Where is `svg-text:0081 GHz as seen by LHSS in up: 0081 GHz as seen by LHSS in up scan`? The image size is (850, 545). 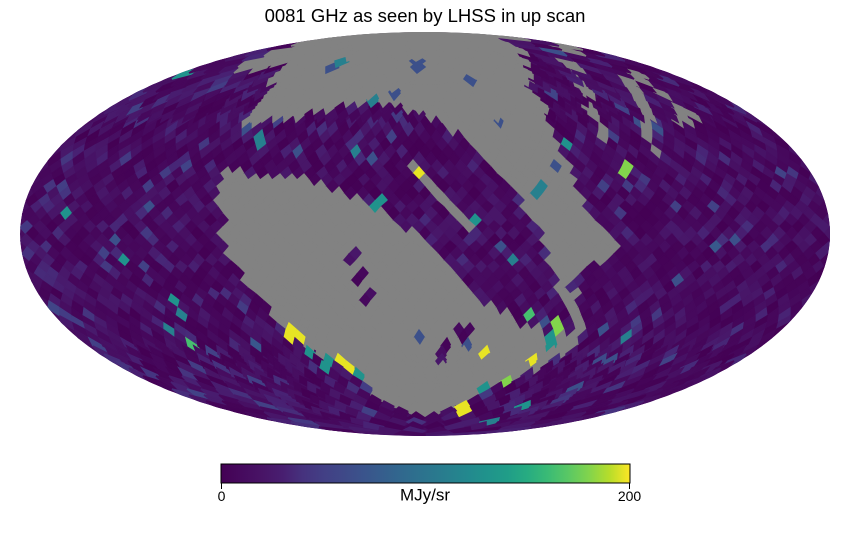 svg-text:0081 GHz as seen by LHSS in up: 0081 GHz as seen by LHSS in up scan is located at coordinates (425, 15).